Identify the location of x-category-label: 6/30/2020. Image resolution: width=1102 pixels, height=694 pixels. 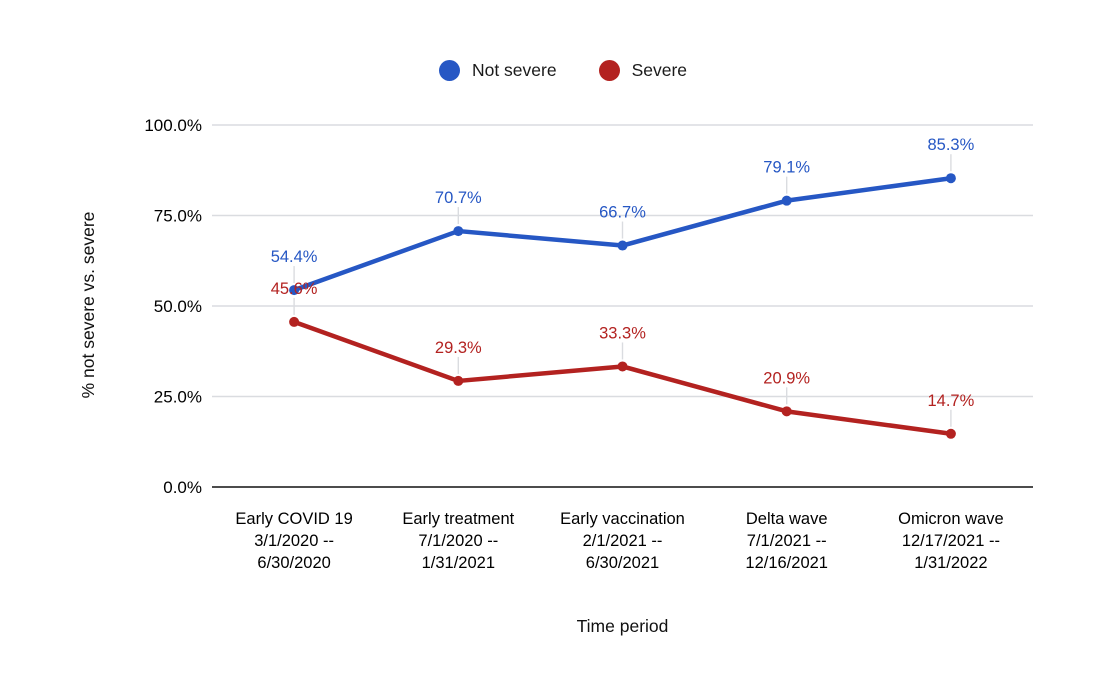
(293, 563).